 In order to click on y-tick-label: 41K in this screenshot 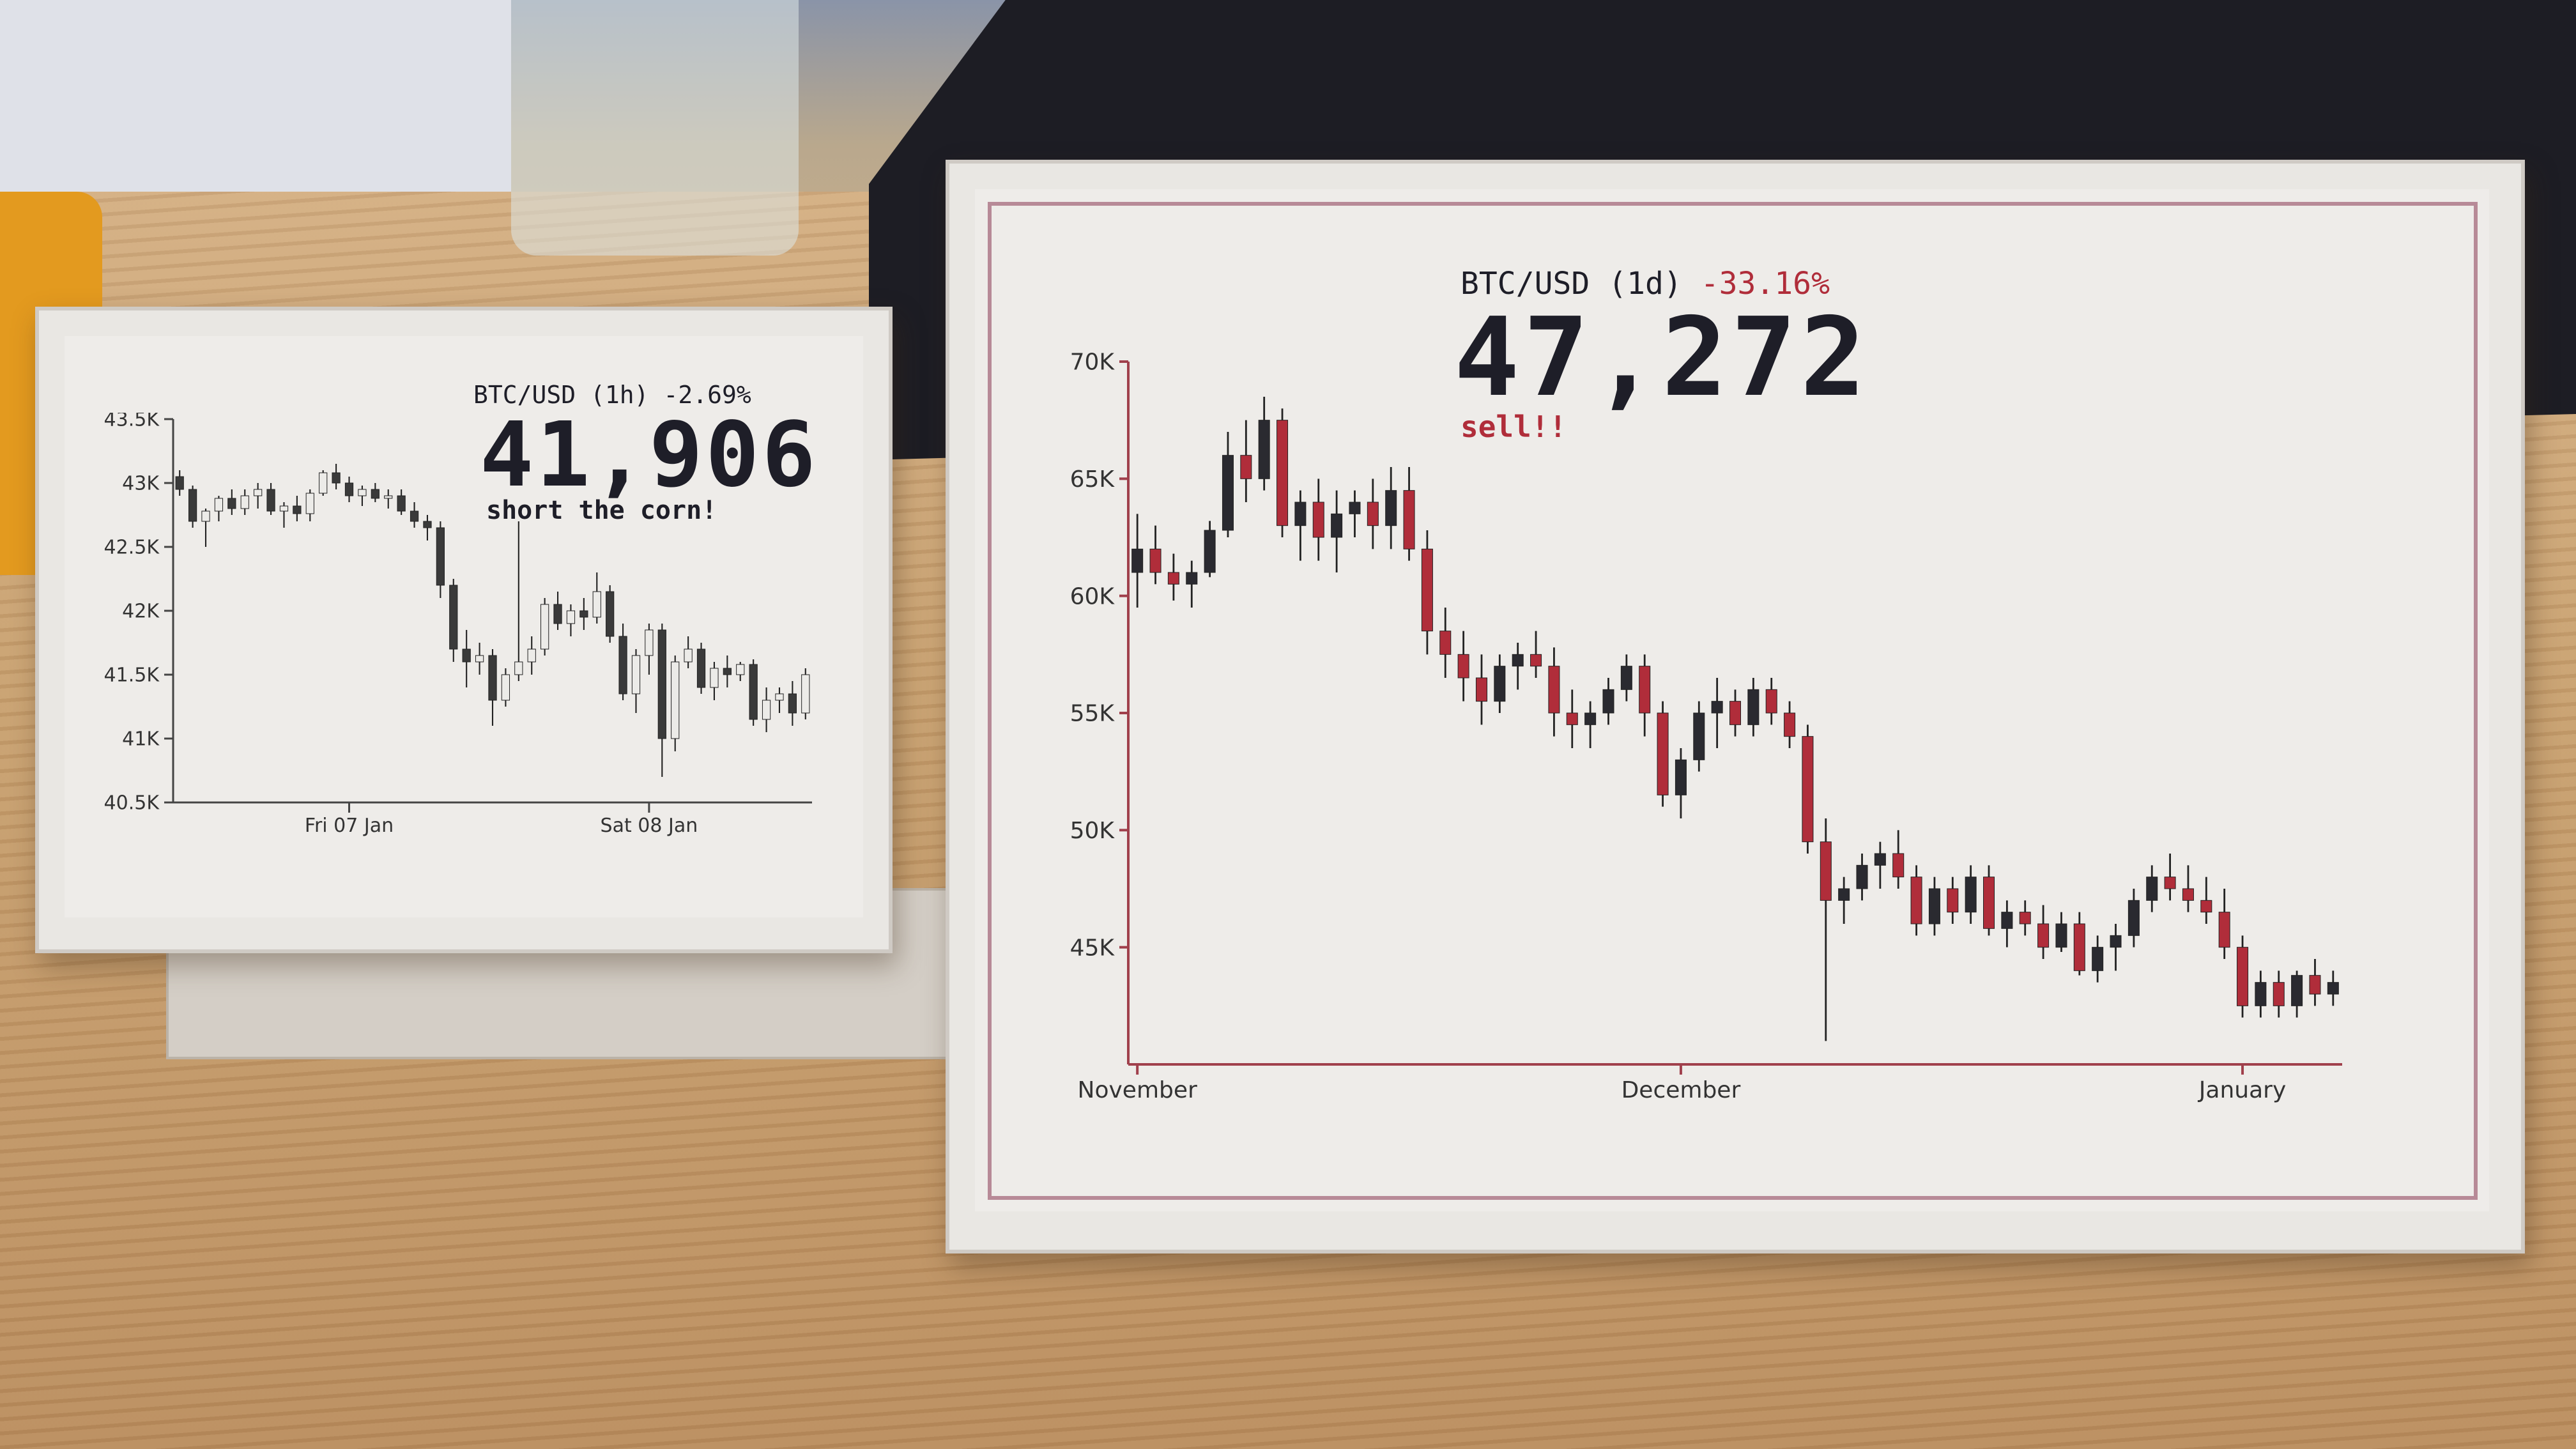, I will do `click(141, 739)`.